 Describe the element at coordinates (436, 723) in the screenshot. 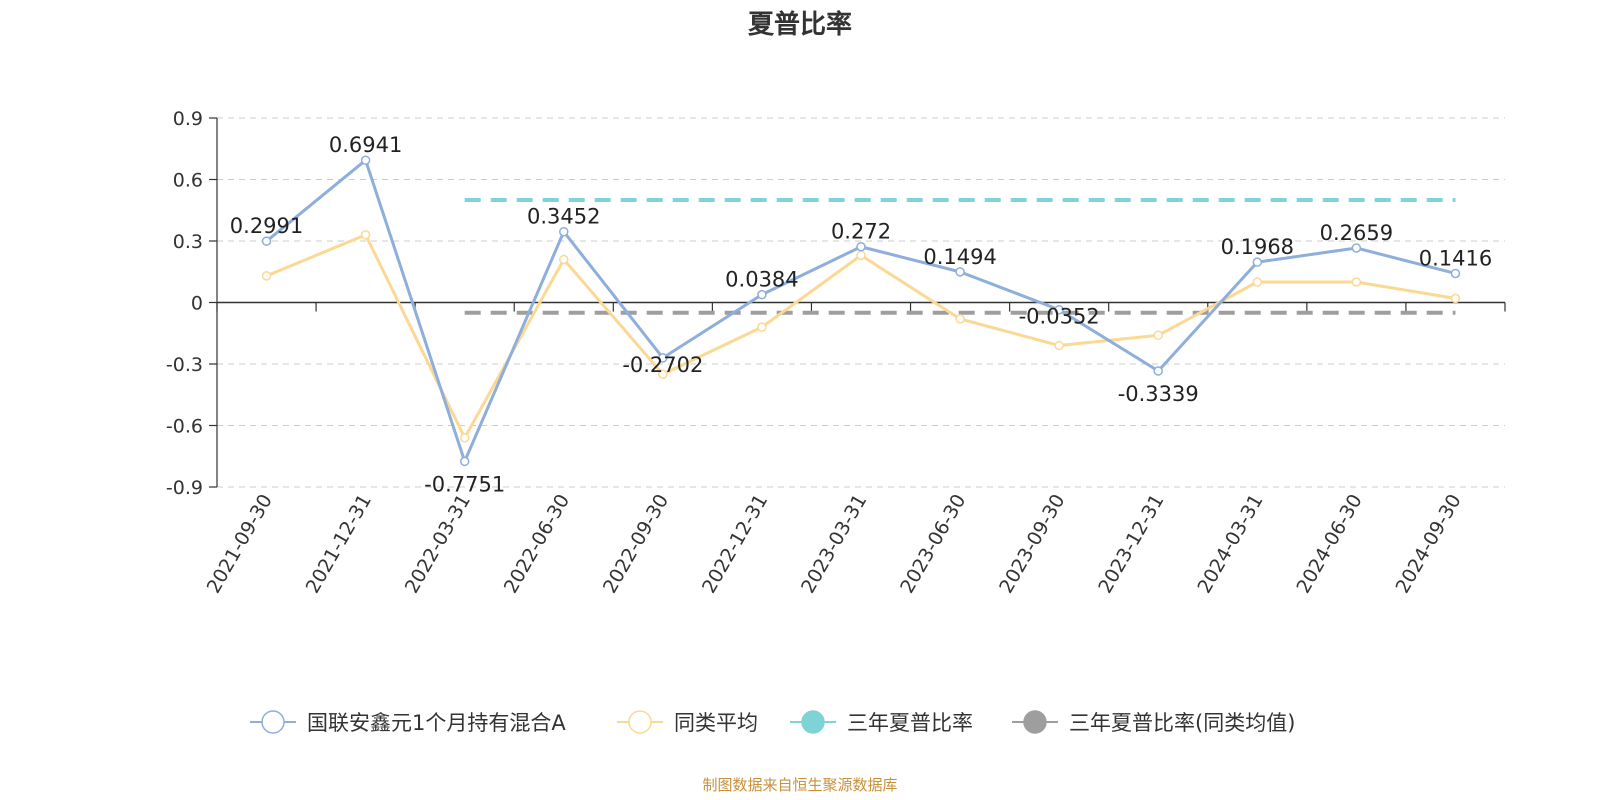

I see `legend-label: 国联安鑫元1个月持有混合A` at that location.